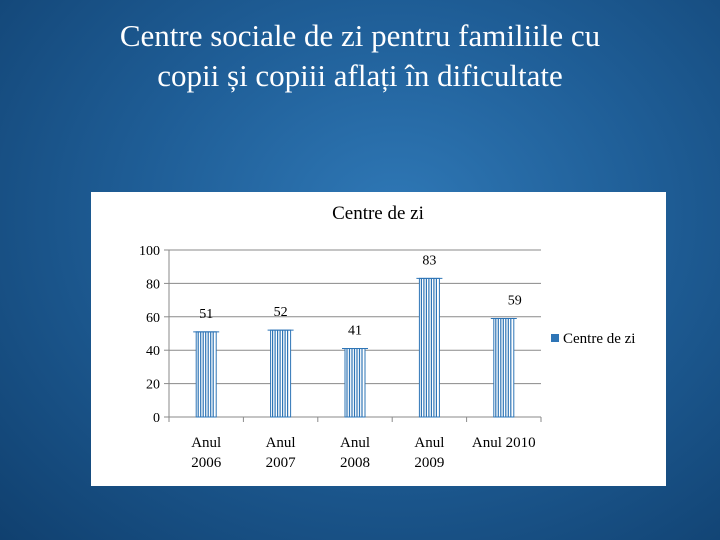  I want to click on y-tick-label: 40, so click(153, 351).